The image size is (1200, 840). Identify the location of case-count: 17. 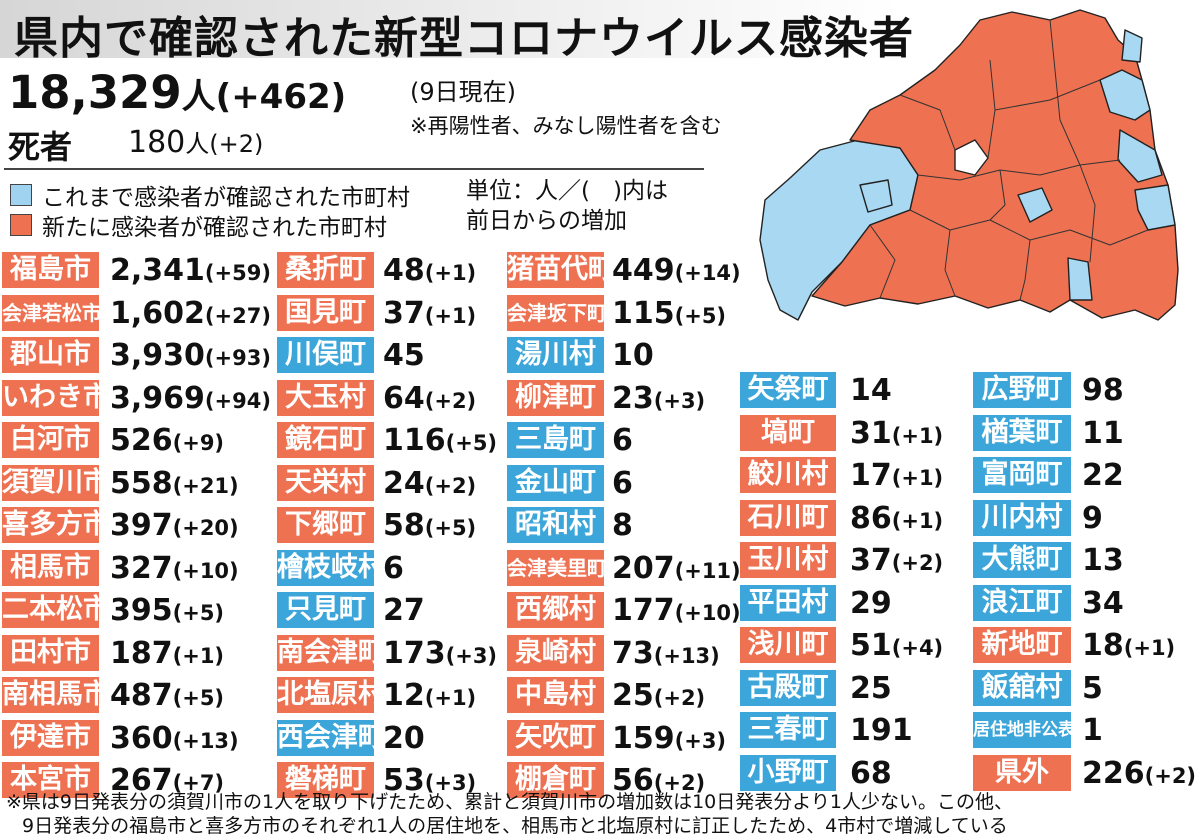
(871, 475).